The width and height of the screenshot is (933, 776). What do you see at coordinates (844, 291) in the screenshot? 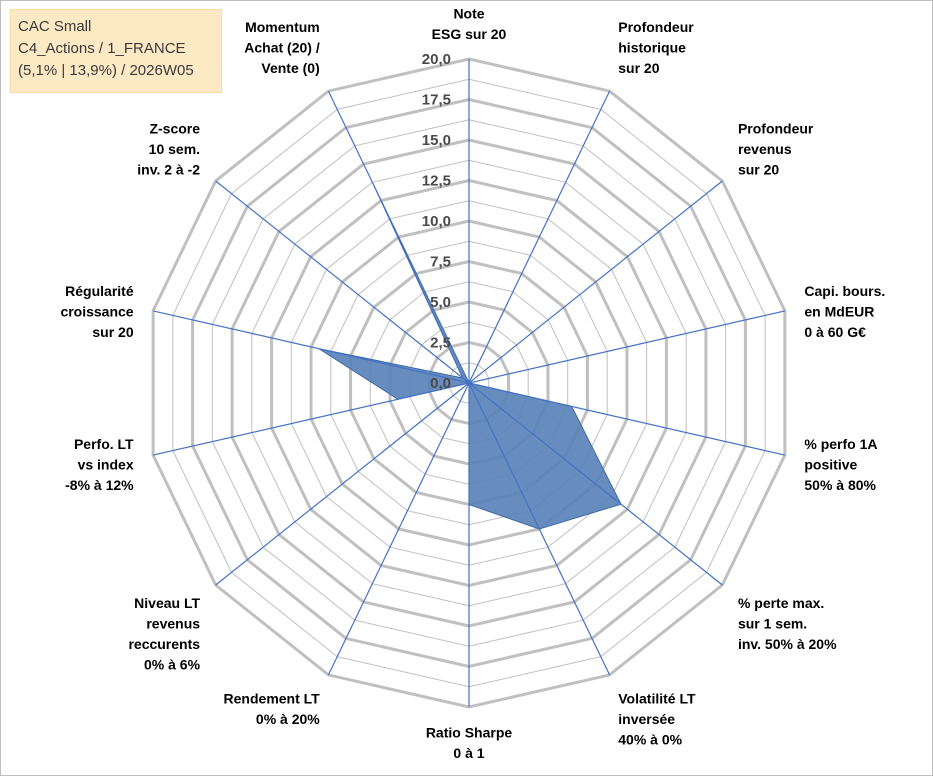
I see `axis-label: Capi. bours.` at bounding box center [844, 291].